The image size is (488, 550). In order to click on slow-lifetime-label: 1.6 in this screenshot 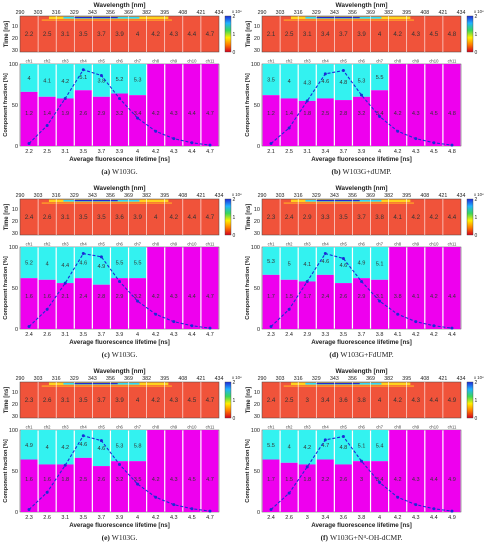, I will do `click(29, 297)`.